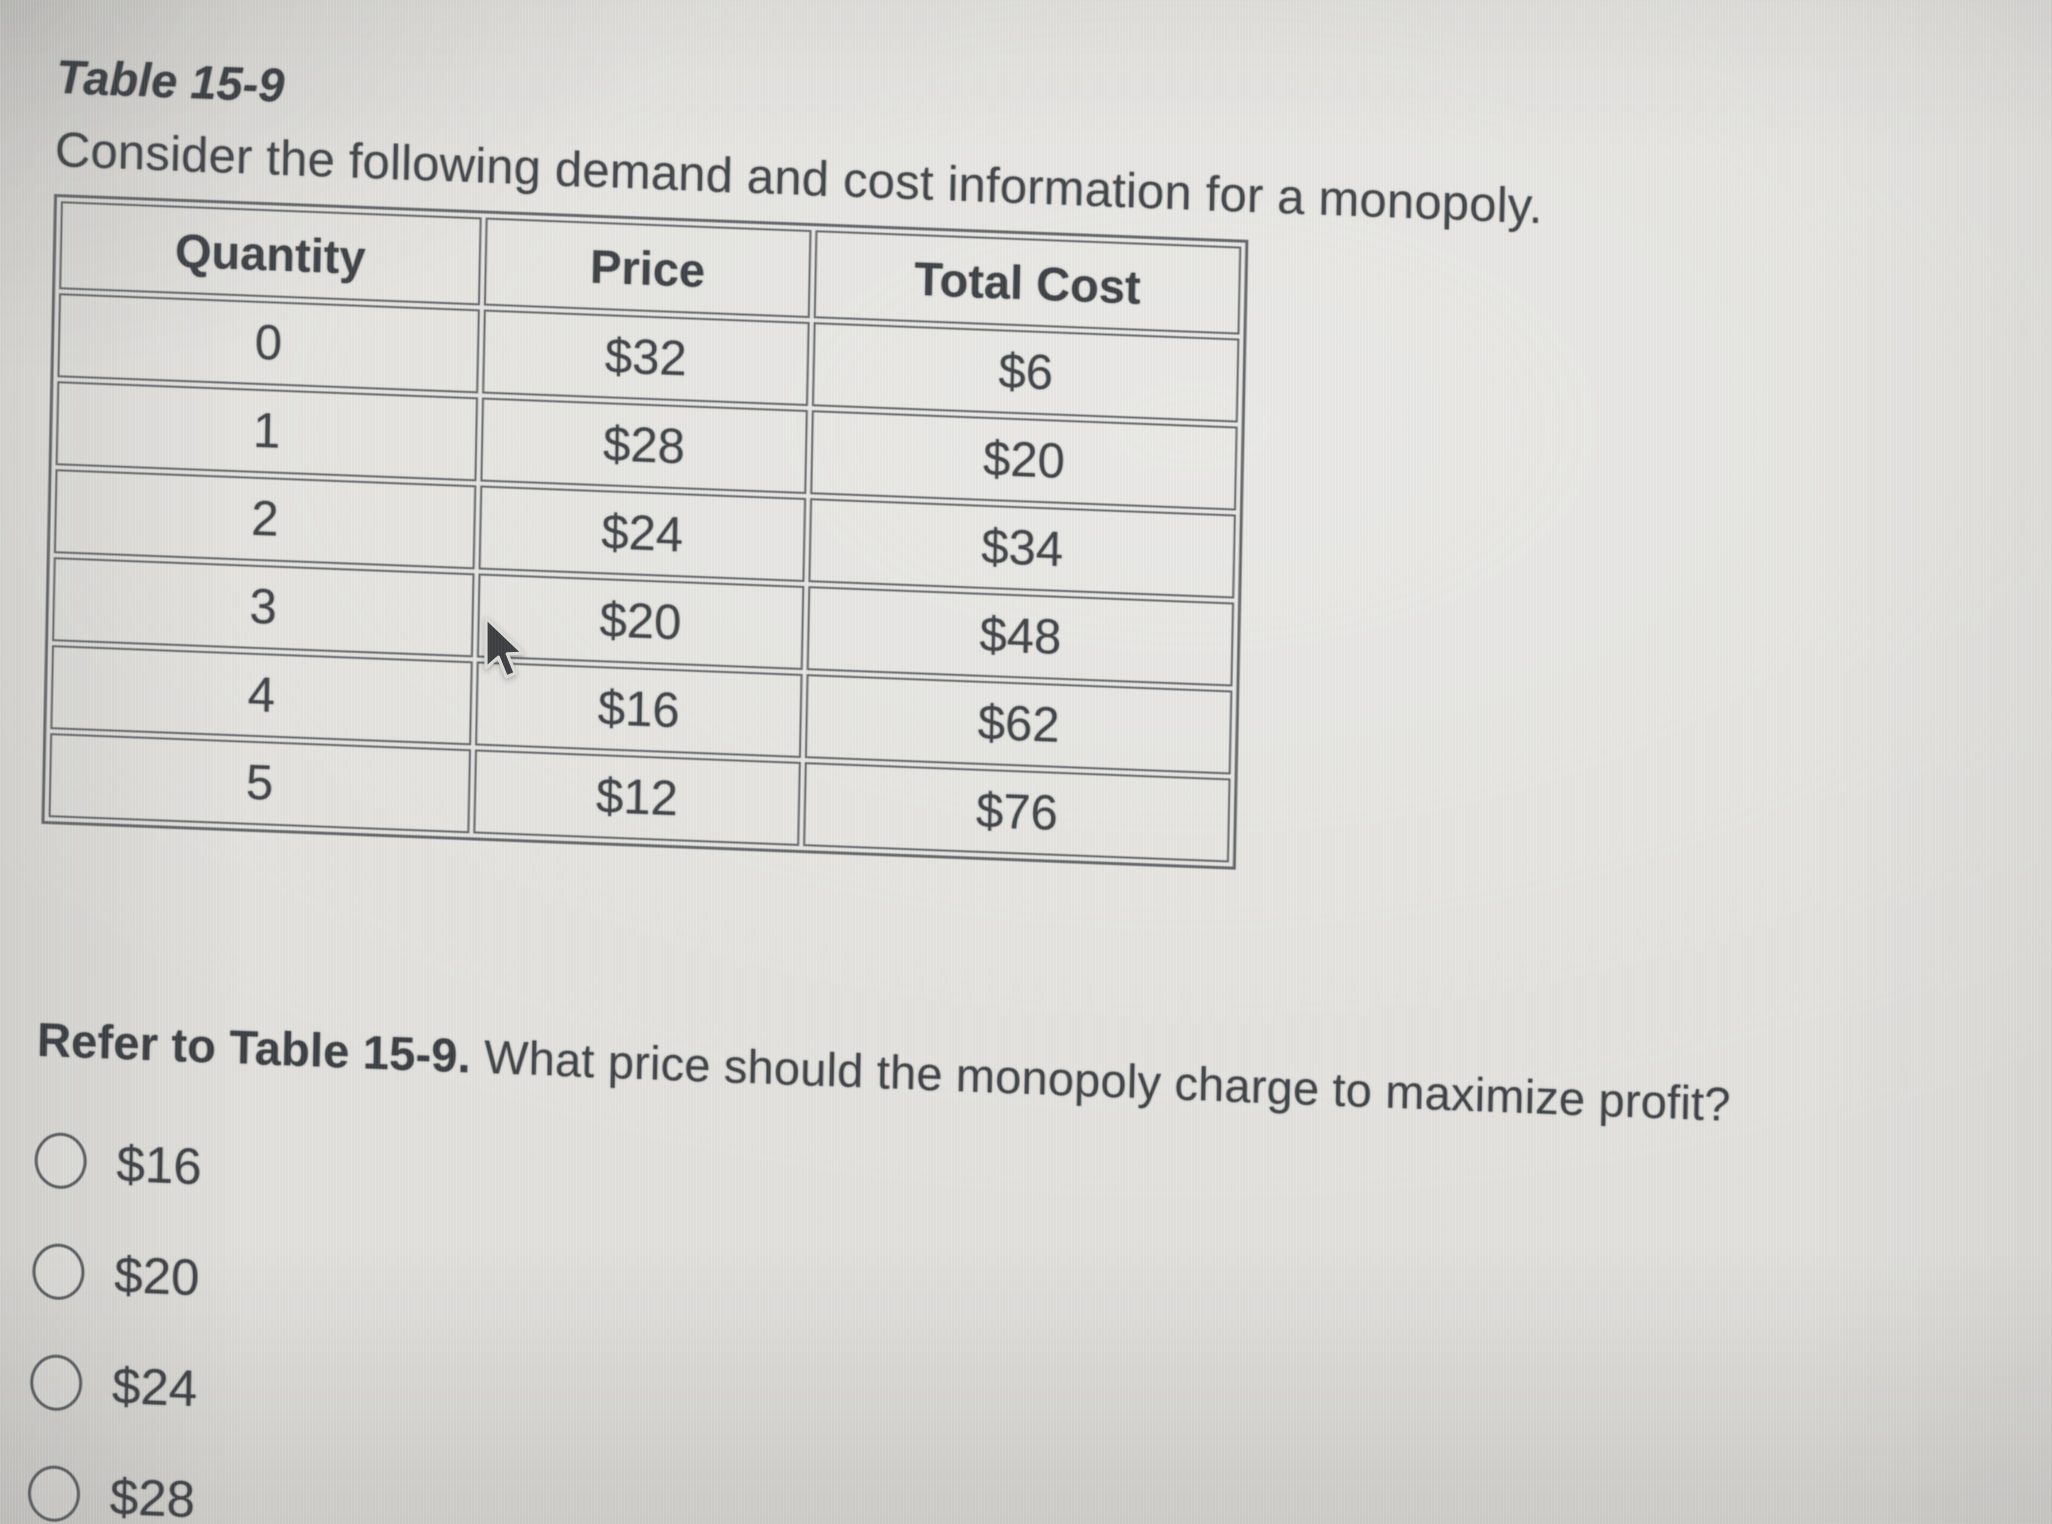 This screenshot has width=2052, height=1524. I want to click on header-total-cost: Total Cost, so click(1027, 282).